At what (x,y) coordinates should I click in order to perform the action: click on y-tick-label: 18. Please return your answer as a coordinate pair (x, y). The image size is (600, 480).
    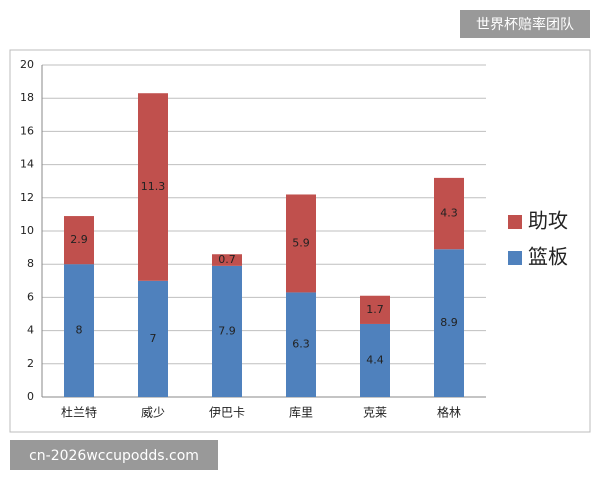
    Looking at the image, I should click on (27, 97).